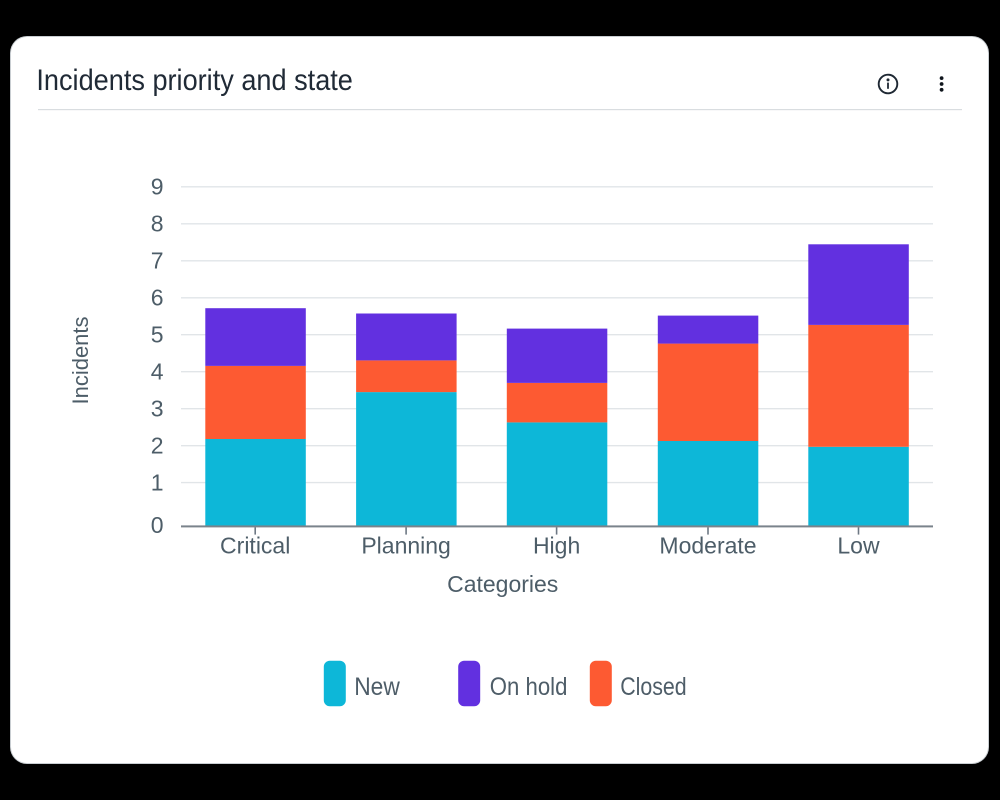 Image resolution: width=1000 pixels, height=800 pixels. I want to click on svg-text: High, so click(556, 546).